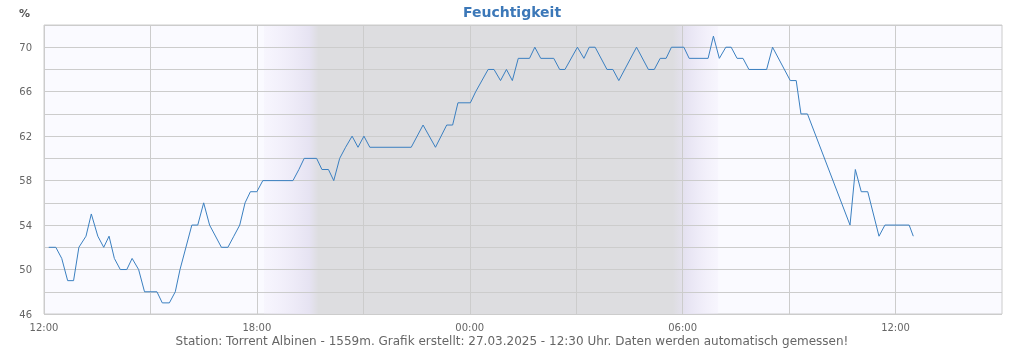 The width and height of the screenshot is (1024, 350). What do you see at coordinates (512, 341) in the screenshot?
I see `text: Station: Torrent Albinen - 1559m. Grafik erstellt: 27.03.2025 - 12:30 Uhr. Daten werden automatisch gemessen!` at bounding box center [512, 341].